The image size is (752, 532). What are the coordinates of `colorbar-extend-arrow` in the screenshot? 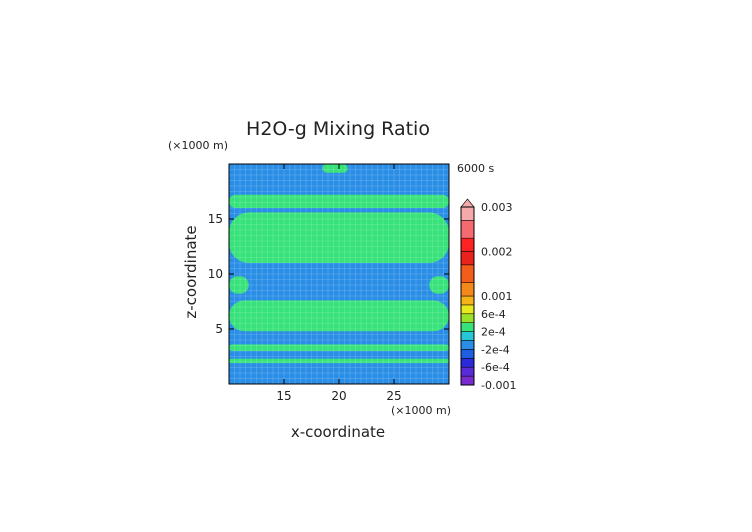 It's located at (467, 203).